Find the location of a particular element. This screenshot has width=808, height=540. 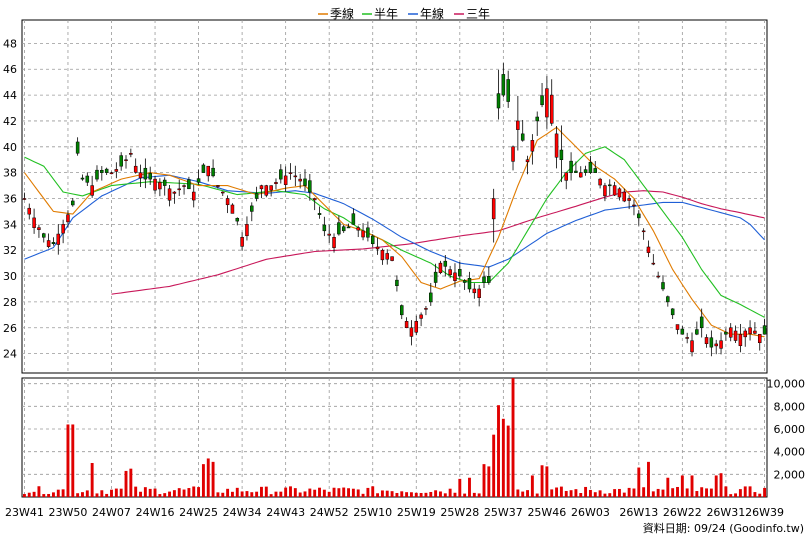

x-tick-label: 23W50 is located at coordinates (68, 512).